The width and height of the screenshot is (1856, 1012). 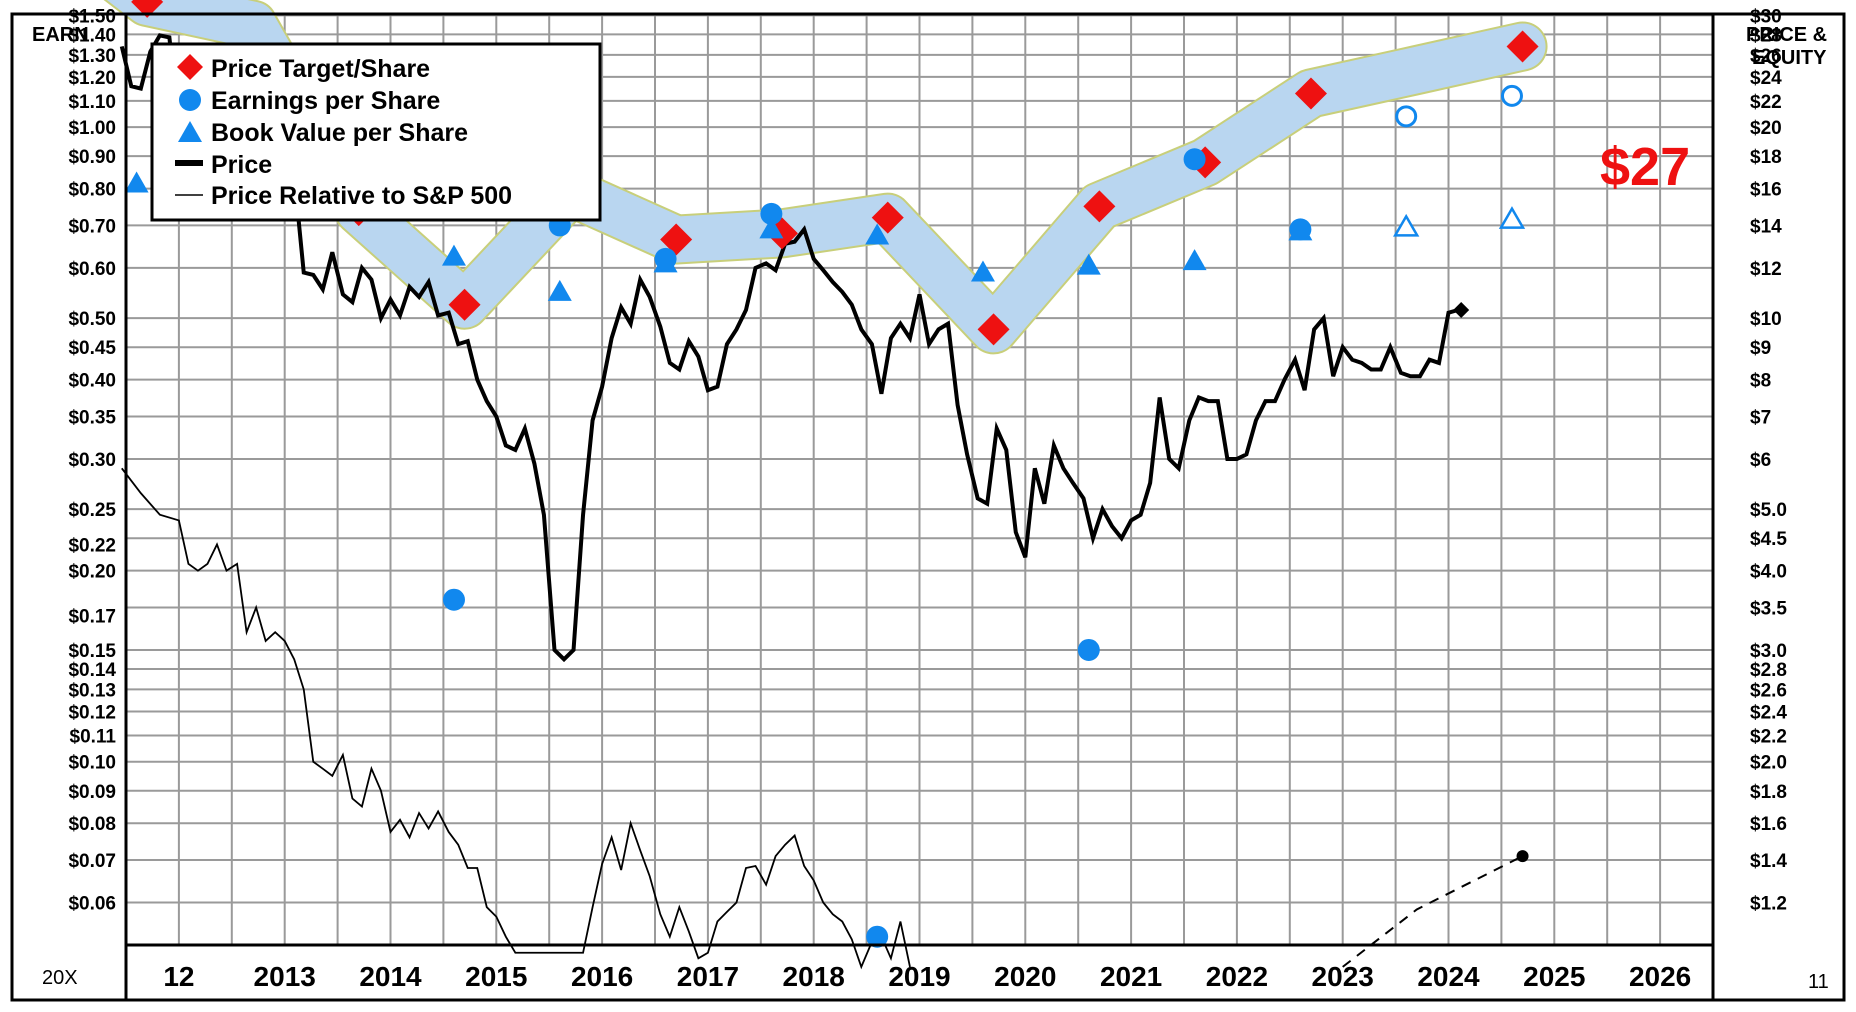 I want to click on legend-item-book-value: Book Value per Share, so click(x=323, y=133).